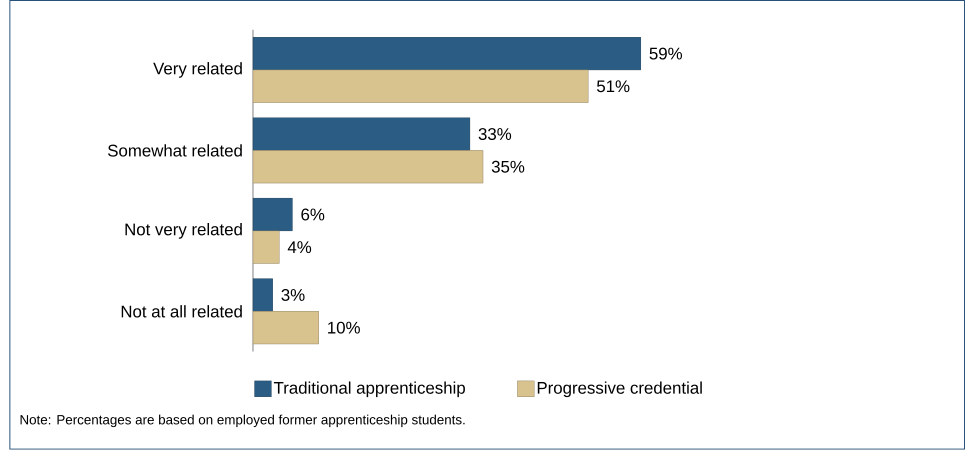  What do you see at coordinates (300, 248) in the screenshot?
I see `data-label: 4%` at bounding box center [300, 248].